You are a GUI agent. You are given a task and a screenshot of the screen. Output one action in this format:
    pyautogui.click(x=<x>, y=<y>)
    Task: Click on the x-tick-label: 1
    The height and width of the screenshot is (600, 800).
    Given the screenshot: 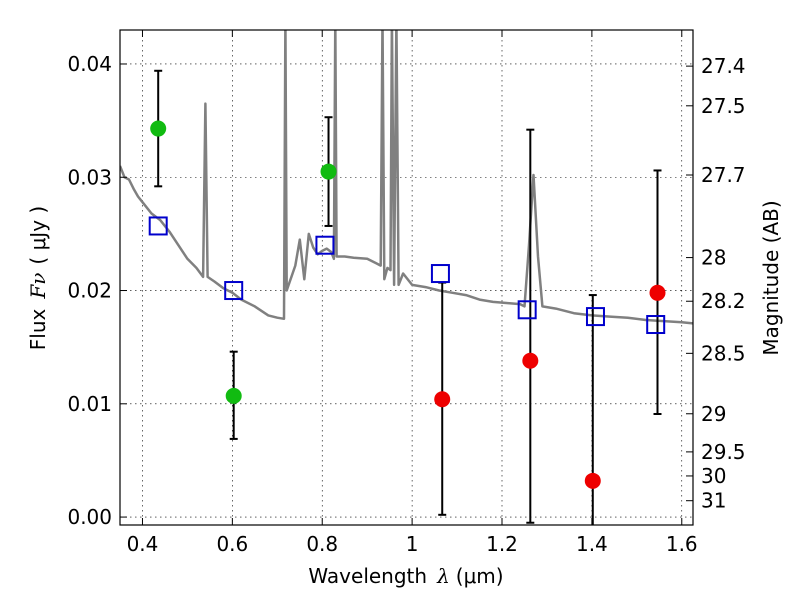 What is the action you would take?
    pyautogui.click(x=412, y=544)
    